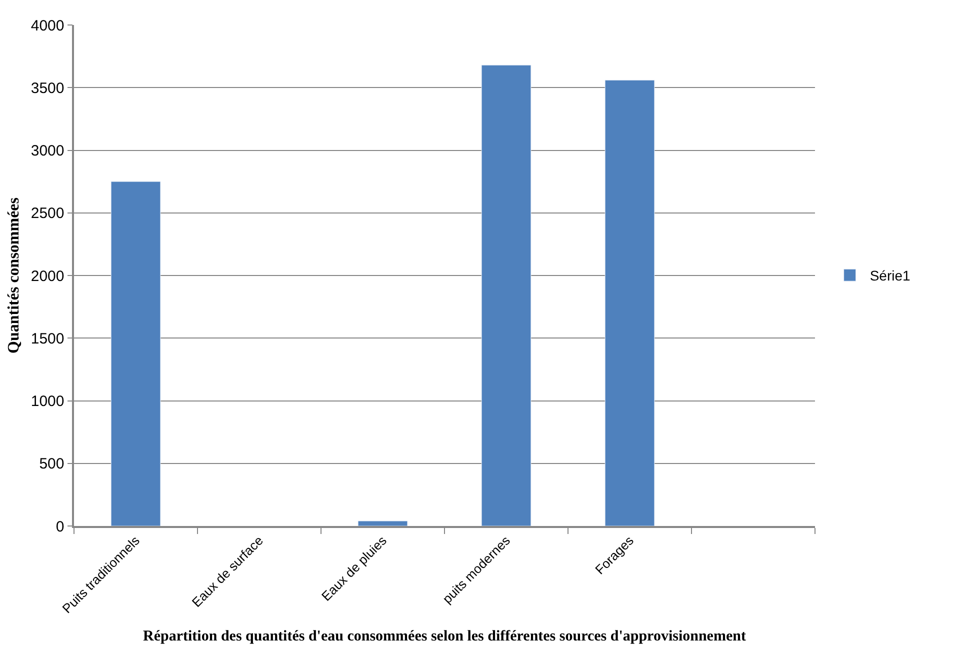 The image size is (975, 654). I want to click on y-tick-label: 0, so click(60, 527).